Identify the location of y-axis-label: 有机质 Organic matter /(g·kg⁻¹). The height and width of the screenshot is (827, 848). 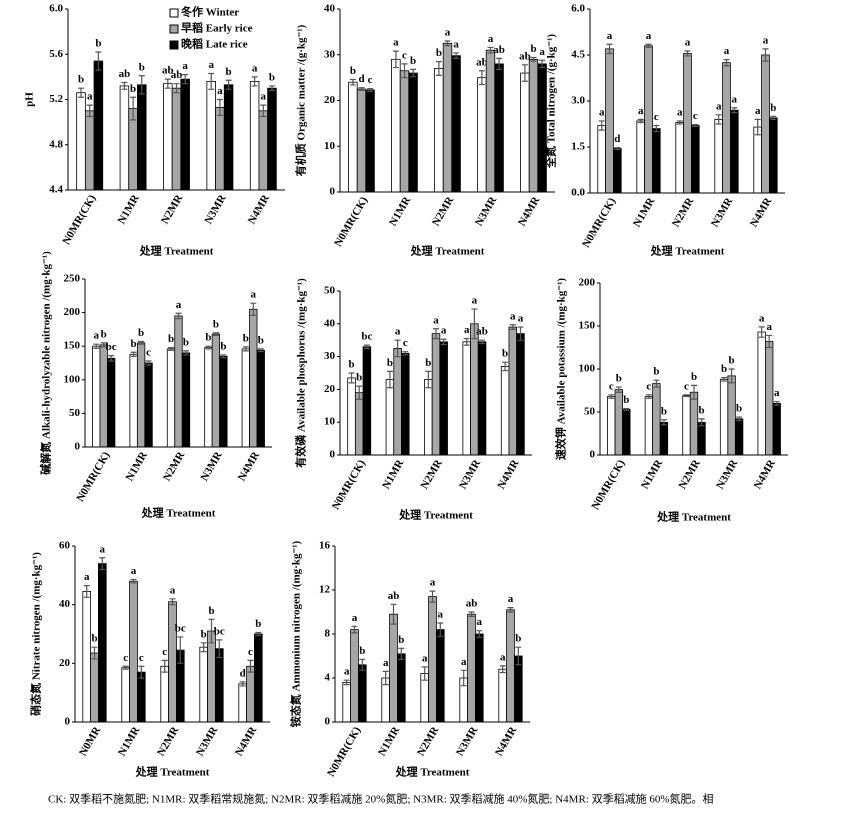
(301, 100).